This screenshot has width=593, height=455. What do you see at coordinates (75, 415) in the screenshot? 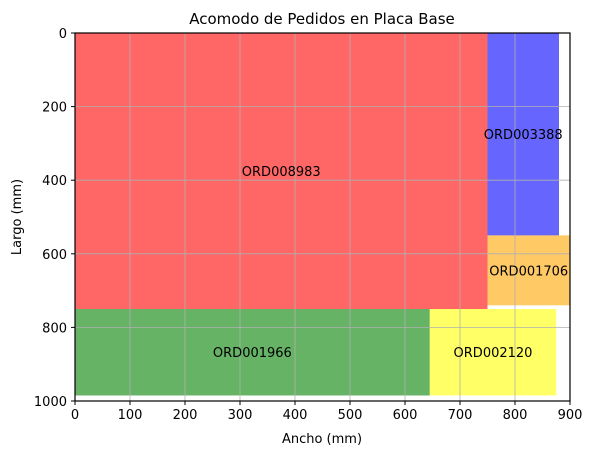
I see `x-tick-label: 0` at bounding box center [75, 415].